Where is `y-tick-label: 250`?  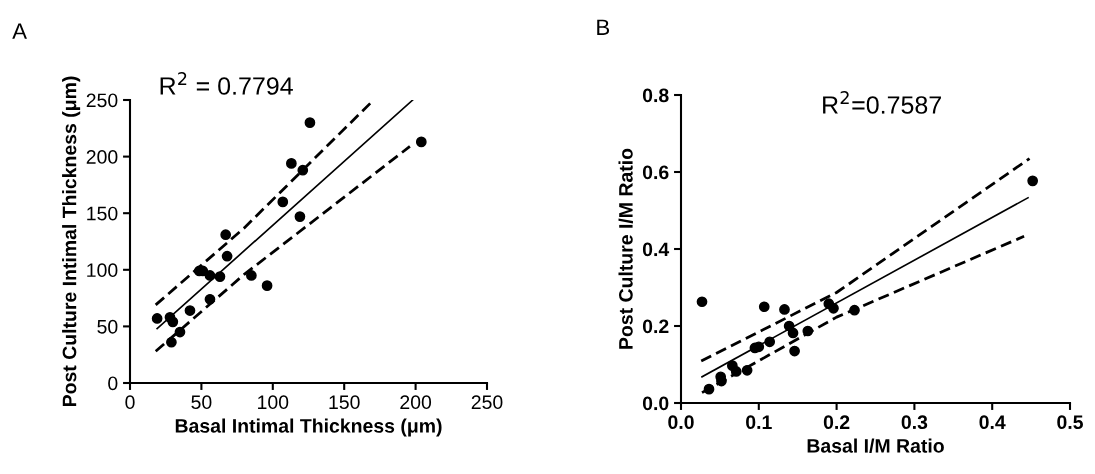 y-tick-label: 250 is located at coordinates (102, 100).